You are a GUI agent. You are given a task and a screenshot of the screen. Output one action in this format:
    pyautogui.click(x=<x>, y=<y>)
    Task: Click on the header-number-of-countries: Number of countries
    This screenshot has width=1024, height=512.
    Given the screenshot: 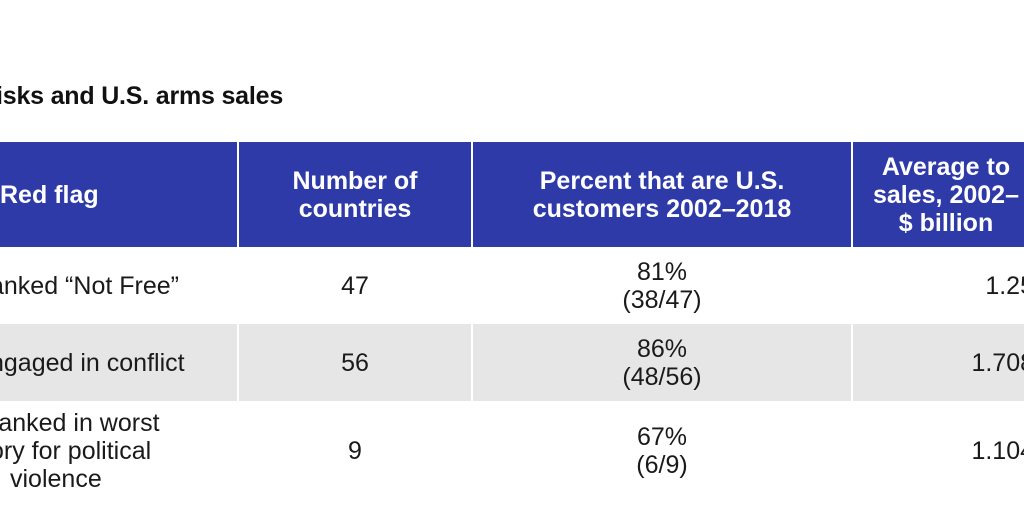 What is the action you would take?
    pyautogui.click(x=356, y=194)
    